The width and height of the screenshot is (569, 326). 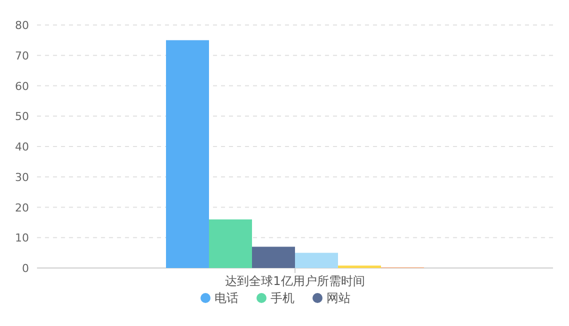 I want to click on y-tick-label: 0, so click(x=25, y=268).